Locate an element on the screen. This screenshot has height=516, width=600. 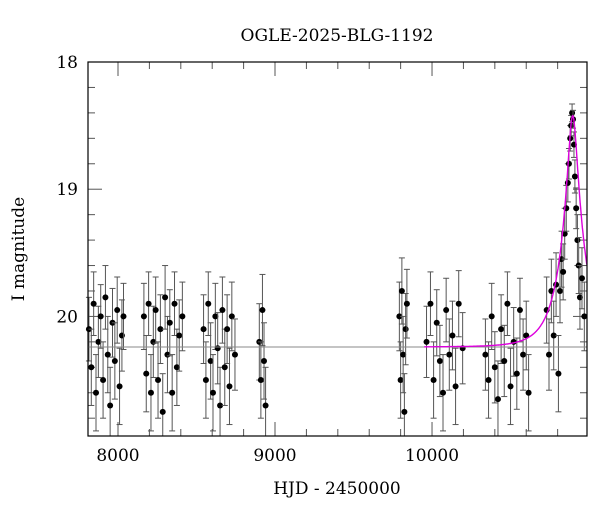
chart-title: OGLE-2025-BLG-1192 is located at coordinates (337, 36).